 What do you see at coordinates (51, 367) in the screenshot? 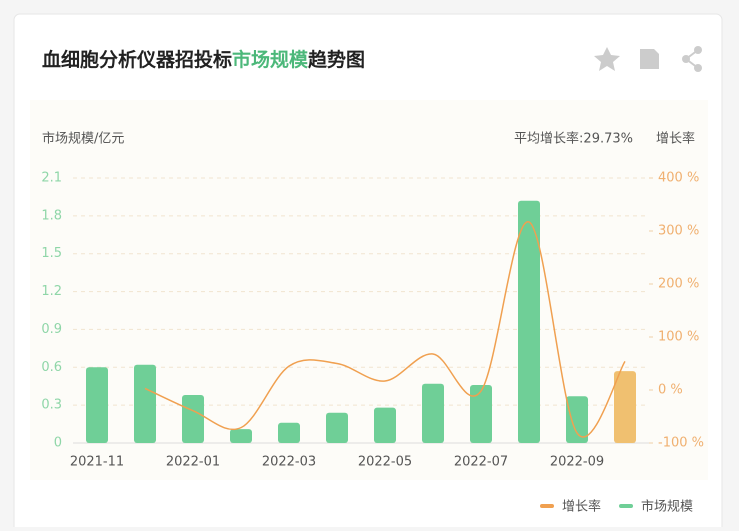
I see `y-tick-label: 0.6` at bounding box center [51, 367].